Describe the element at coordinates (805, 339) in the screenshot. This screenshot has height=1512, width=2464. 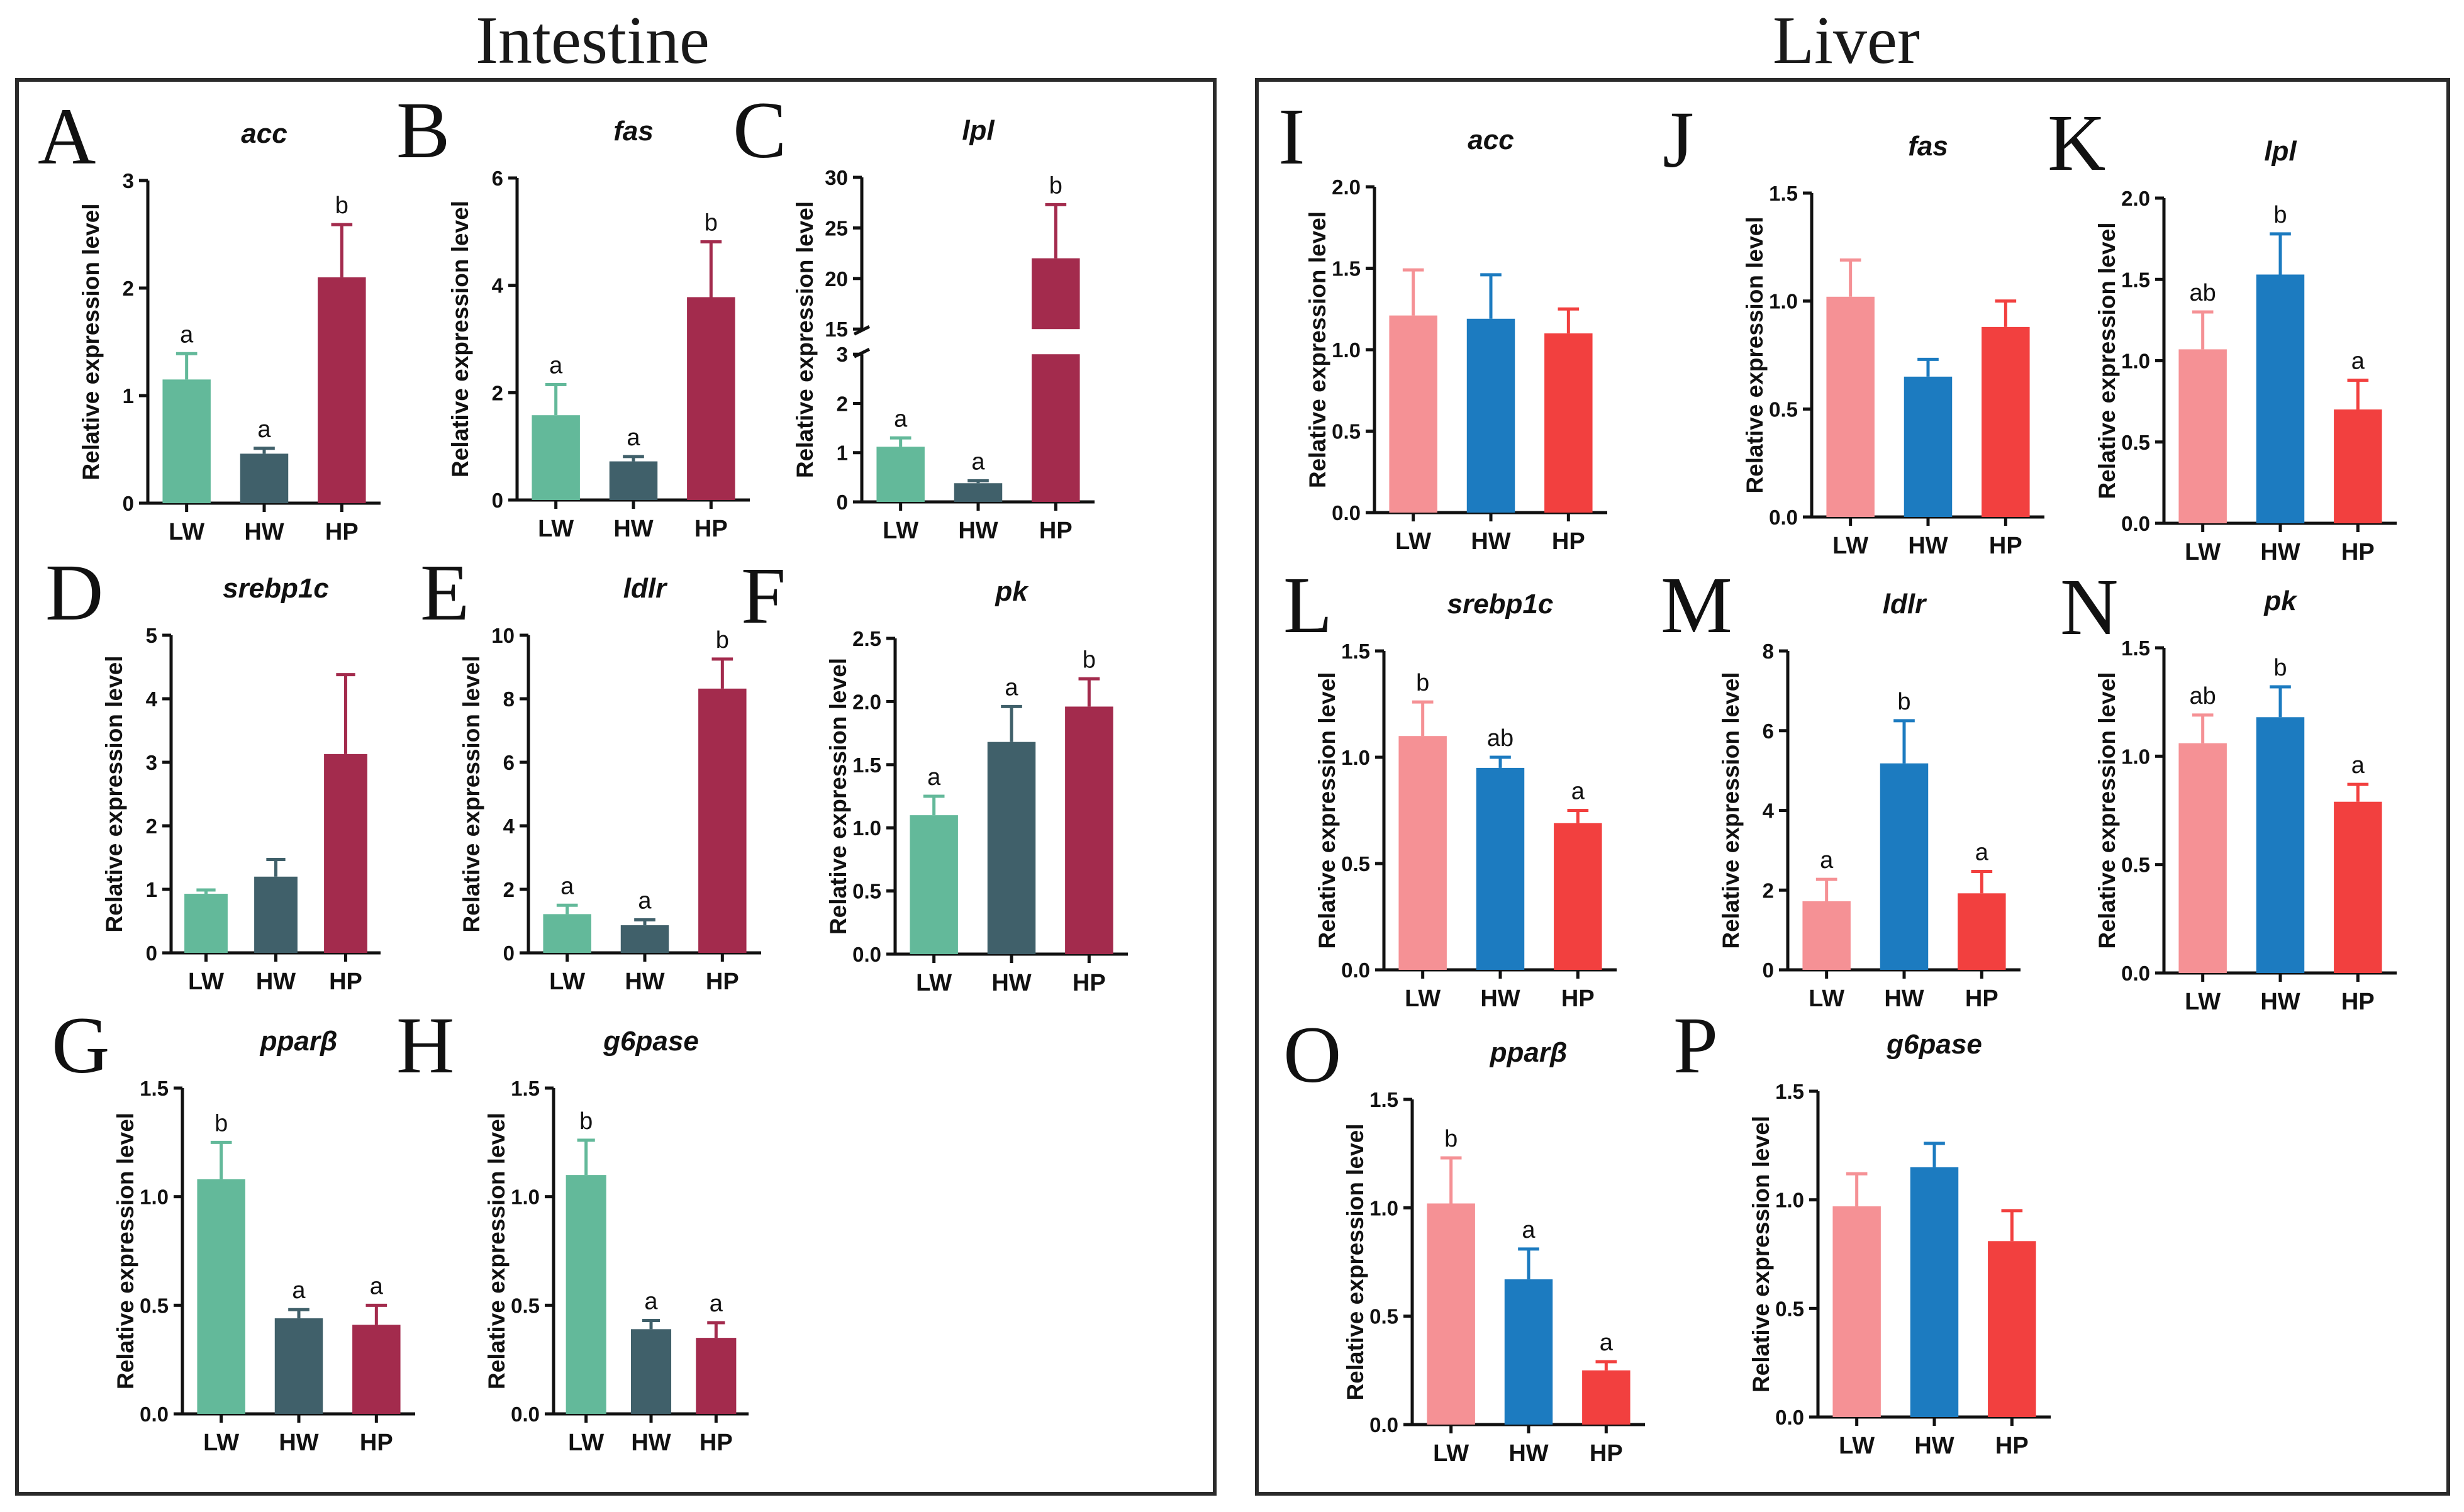
I see `y-axis-label: Relative expression level` at that location.